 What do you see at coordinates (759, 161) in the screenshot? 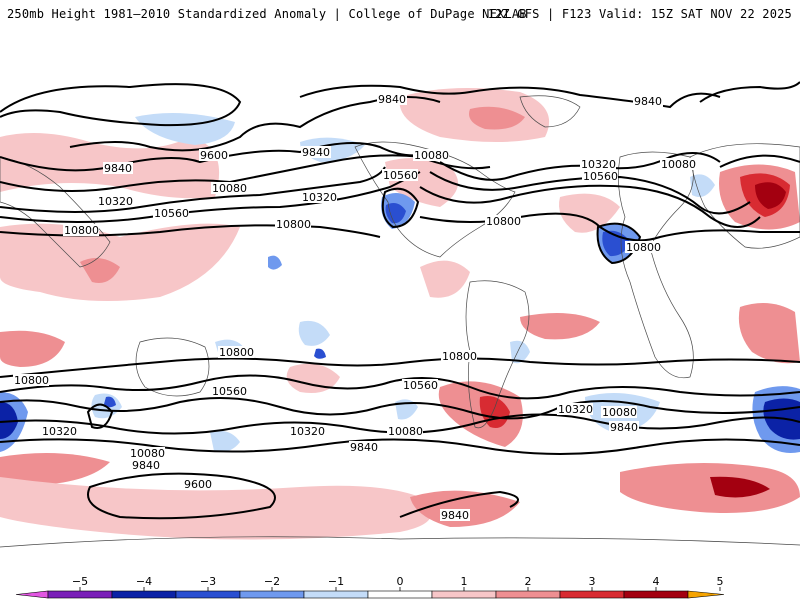
I see `contour-east-asia-loop` at bounding box center [759, 161].